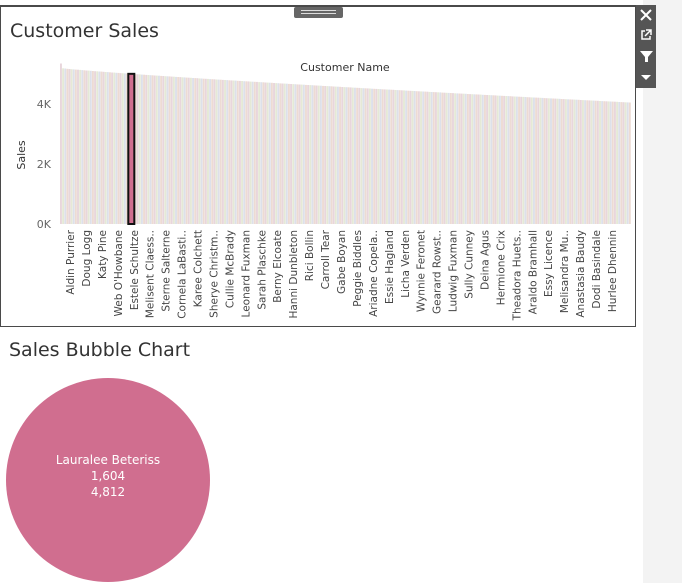 The height and width of the screenshot is (588, 682). I want to click on y-tick-label: 2K, so click(44, 164).